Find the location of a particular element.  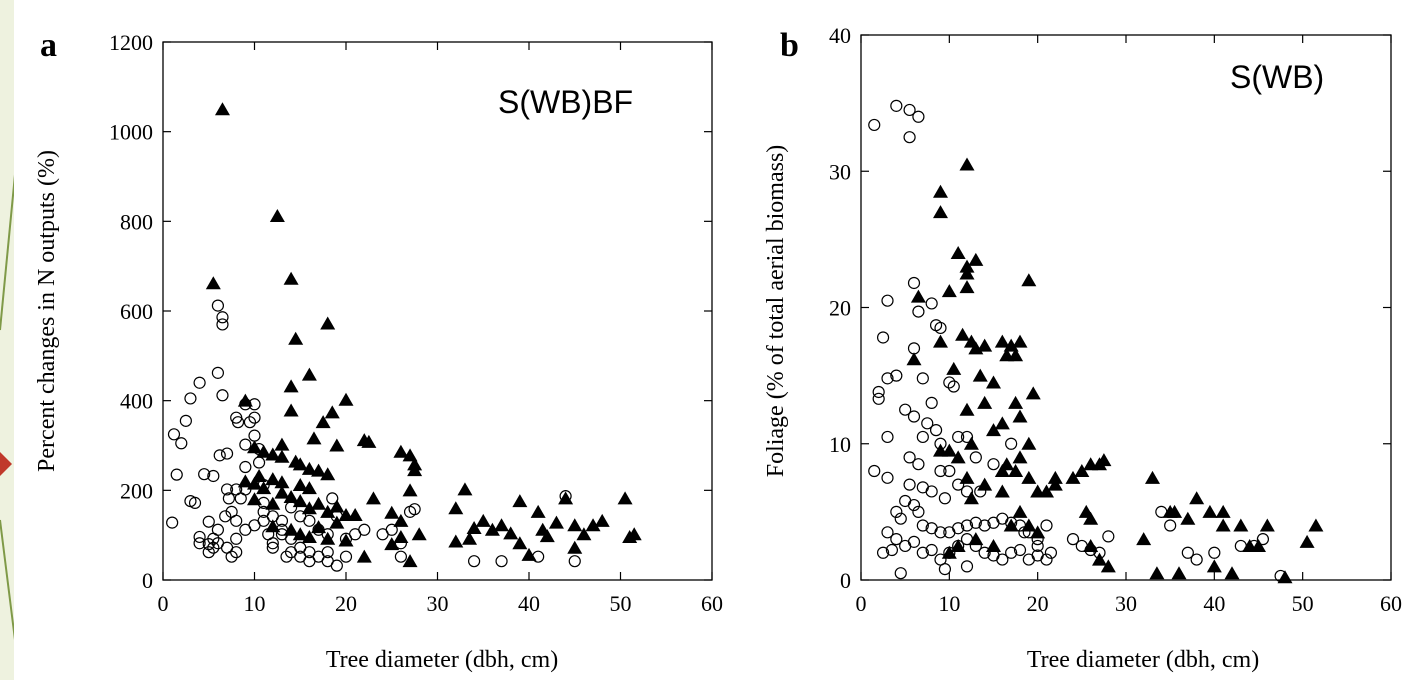

chart-a-x-tick-label: 20 is located at coordinates (346, 603).